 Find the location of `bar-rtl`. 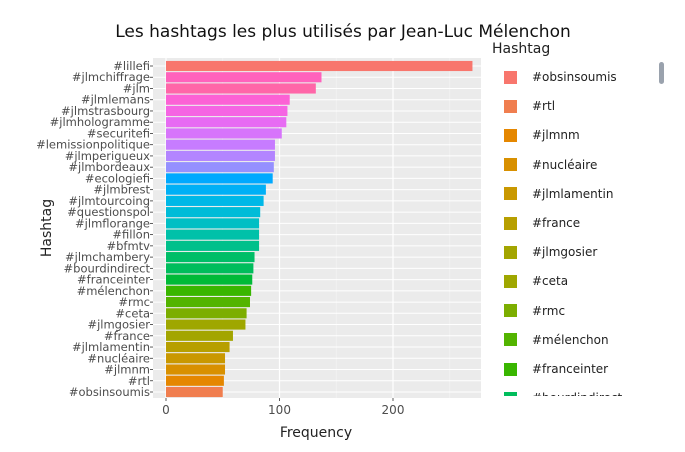

bar-rtl is located at coordinates (195, 380).